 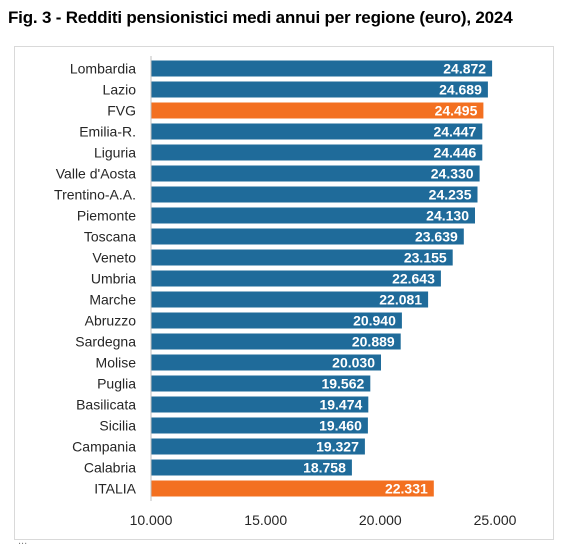 I want to click on category-label-lazio: Lazio, so click(x=120, y=90).